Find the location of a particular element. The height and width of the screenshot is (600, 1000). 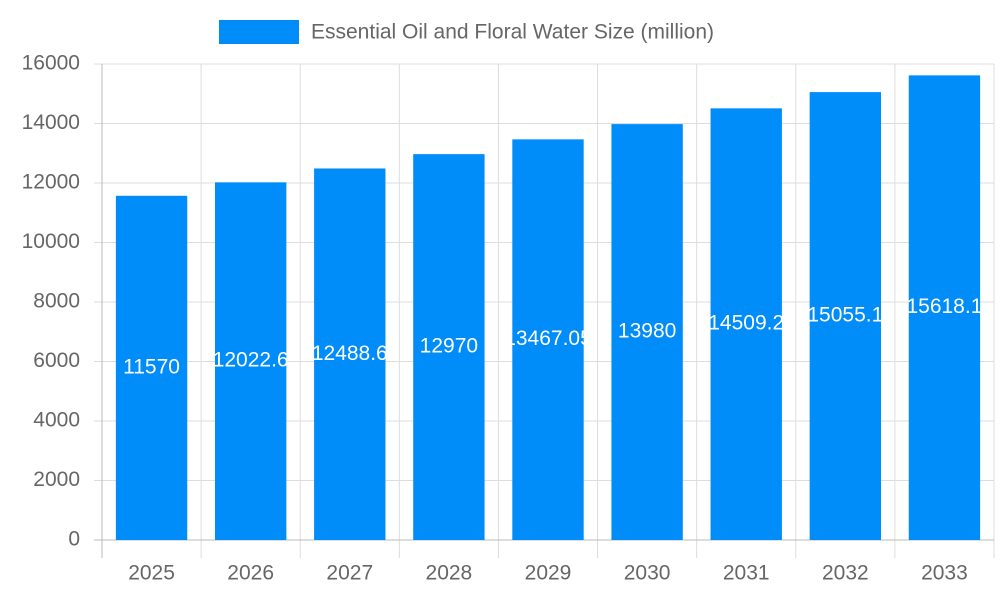

data-label: 15055.1 is located at coordinates (845, 315).